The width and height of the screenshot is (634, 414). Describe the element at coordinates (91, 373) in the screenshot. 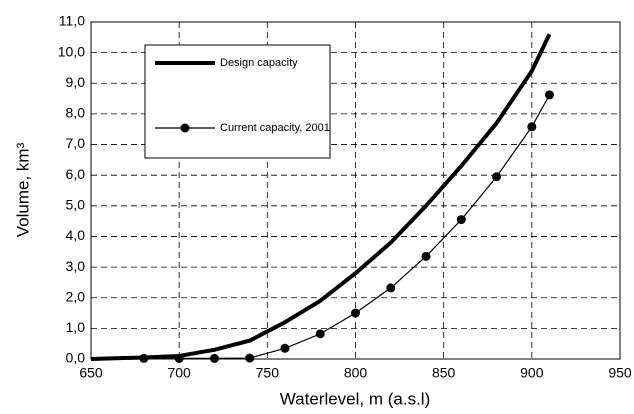

I see `x-tick-label: 650` at that location.